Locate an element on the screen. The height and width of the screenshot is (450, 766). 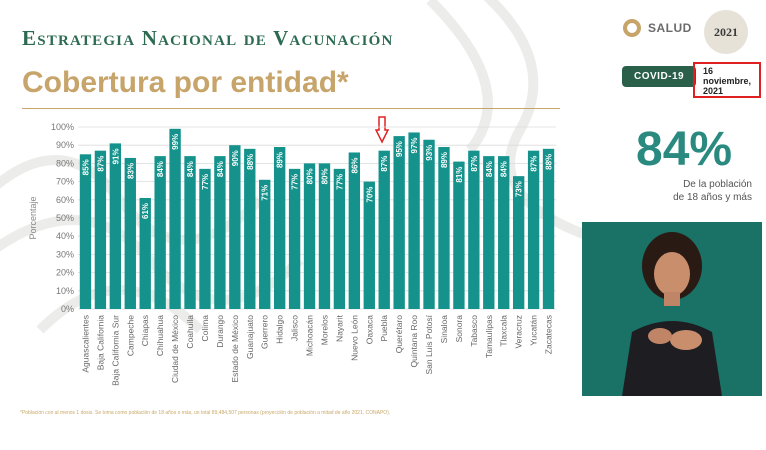
x-tick-label: Hidalgo is located at coordinates (280, 329).